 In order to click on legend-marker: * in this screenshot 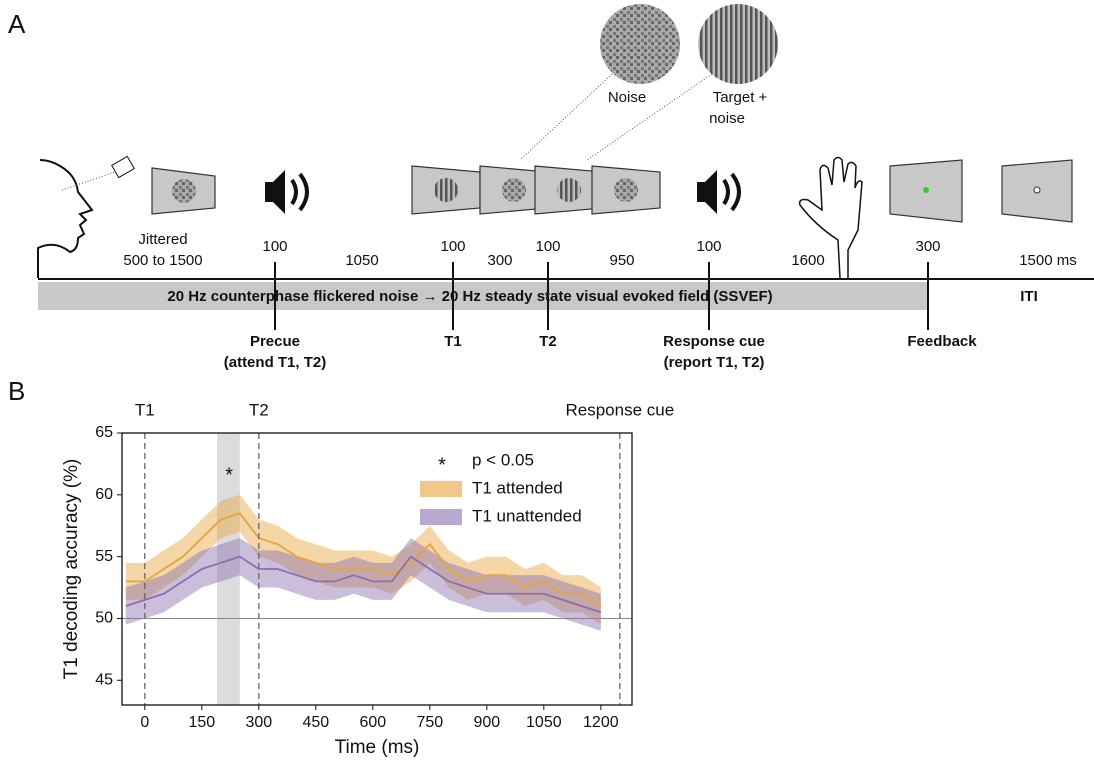, I will do `click(442, 465)`.